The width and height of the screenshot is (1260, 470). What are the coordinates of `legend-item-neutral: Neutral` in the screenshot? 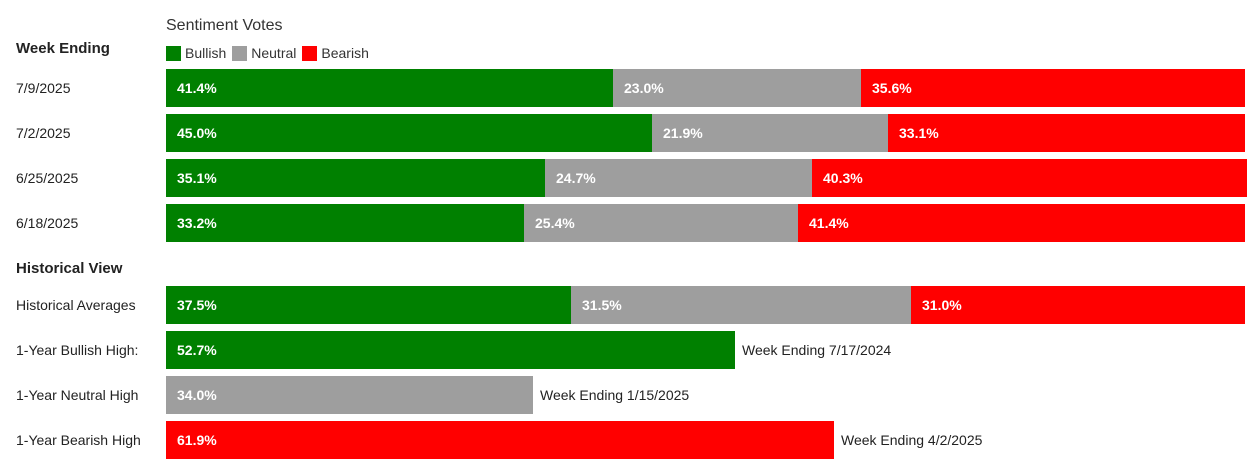 It's located at (264, 53).